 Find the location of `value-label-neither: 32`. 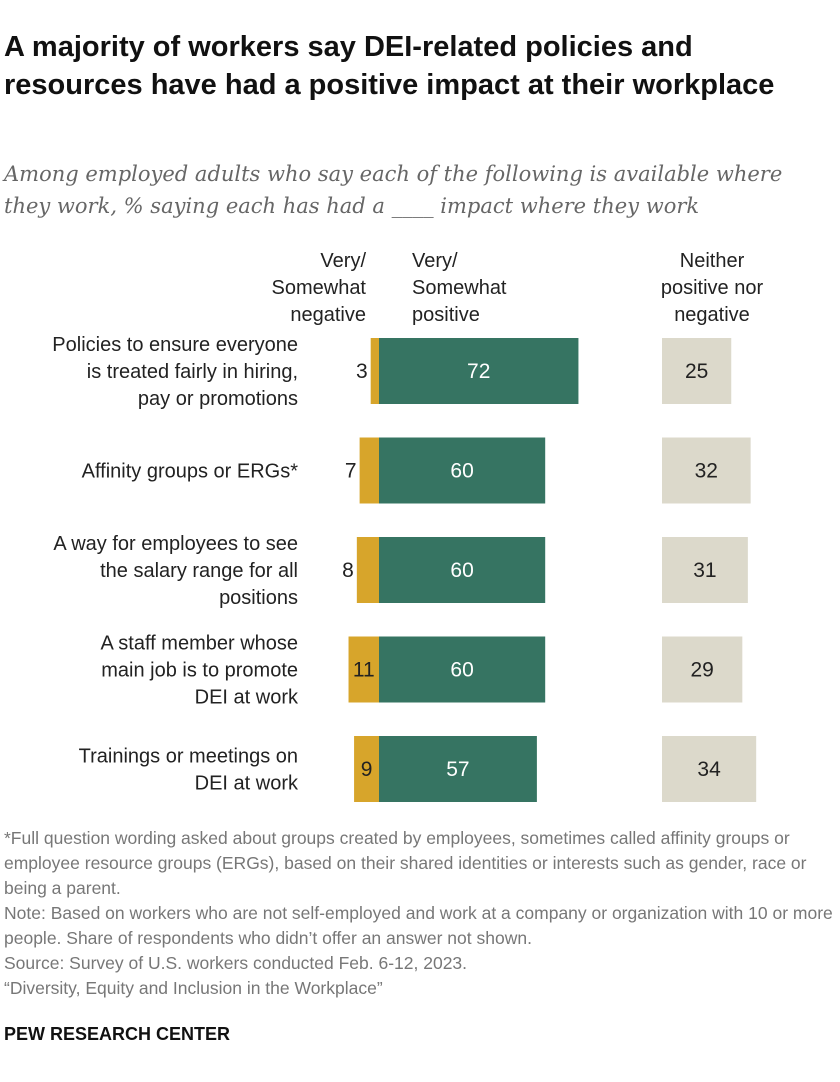

value-label-neither: 32 is located at coordinates (706, 471).